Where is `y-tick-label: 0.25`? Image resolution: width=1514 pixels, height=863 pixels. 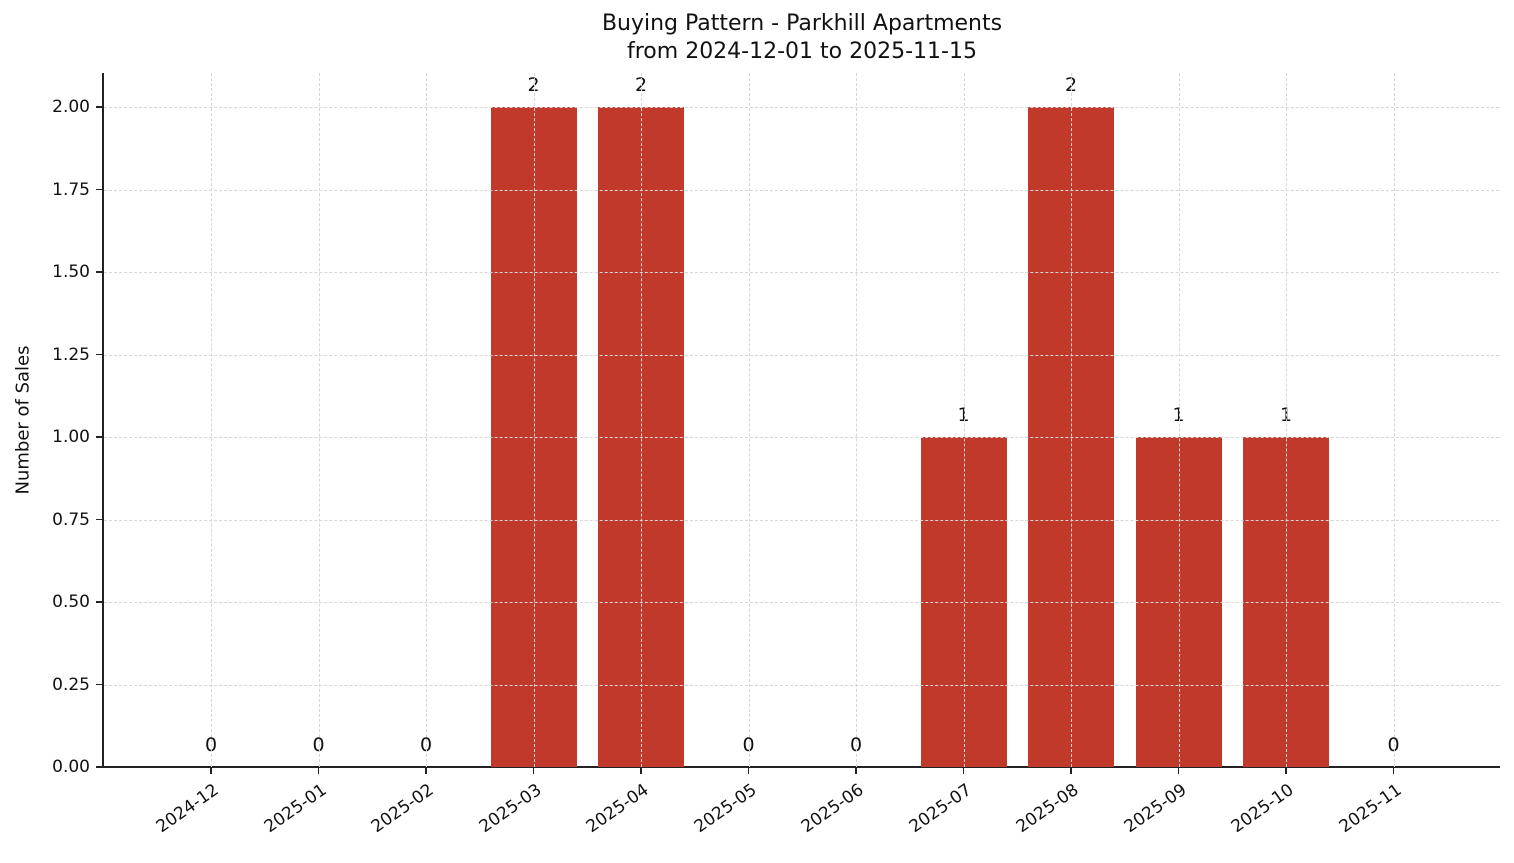 y-tick-label: 0.25 is located at coordinates (71, 684).